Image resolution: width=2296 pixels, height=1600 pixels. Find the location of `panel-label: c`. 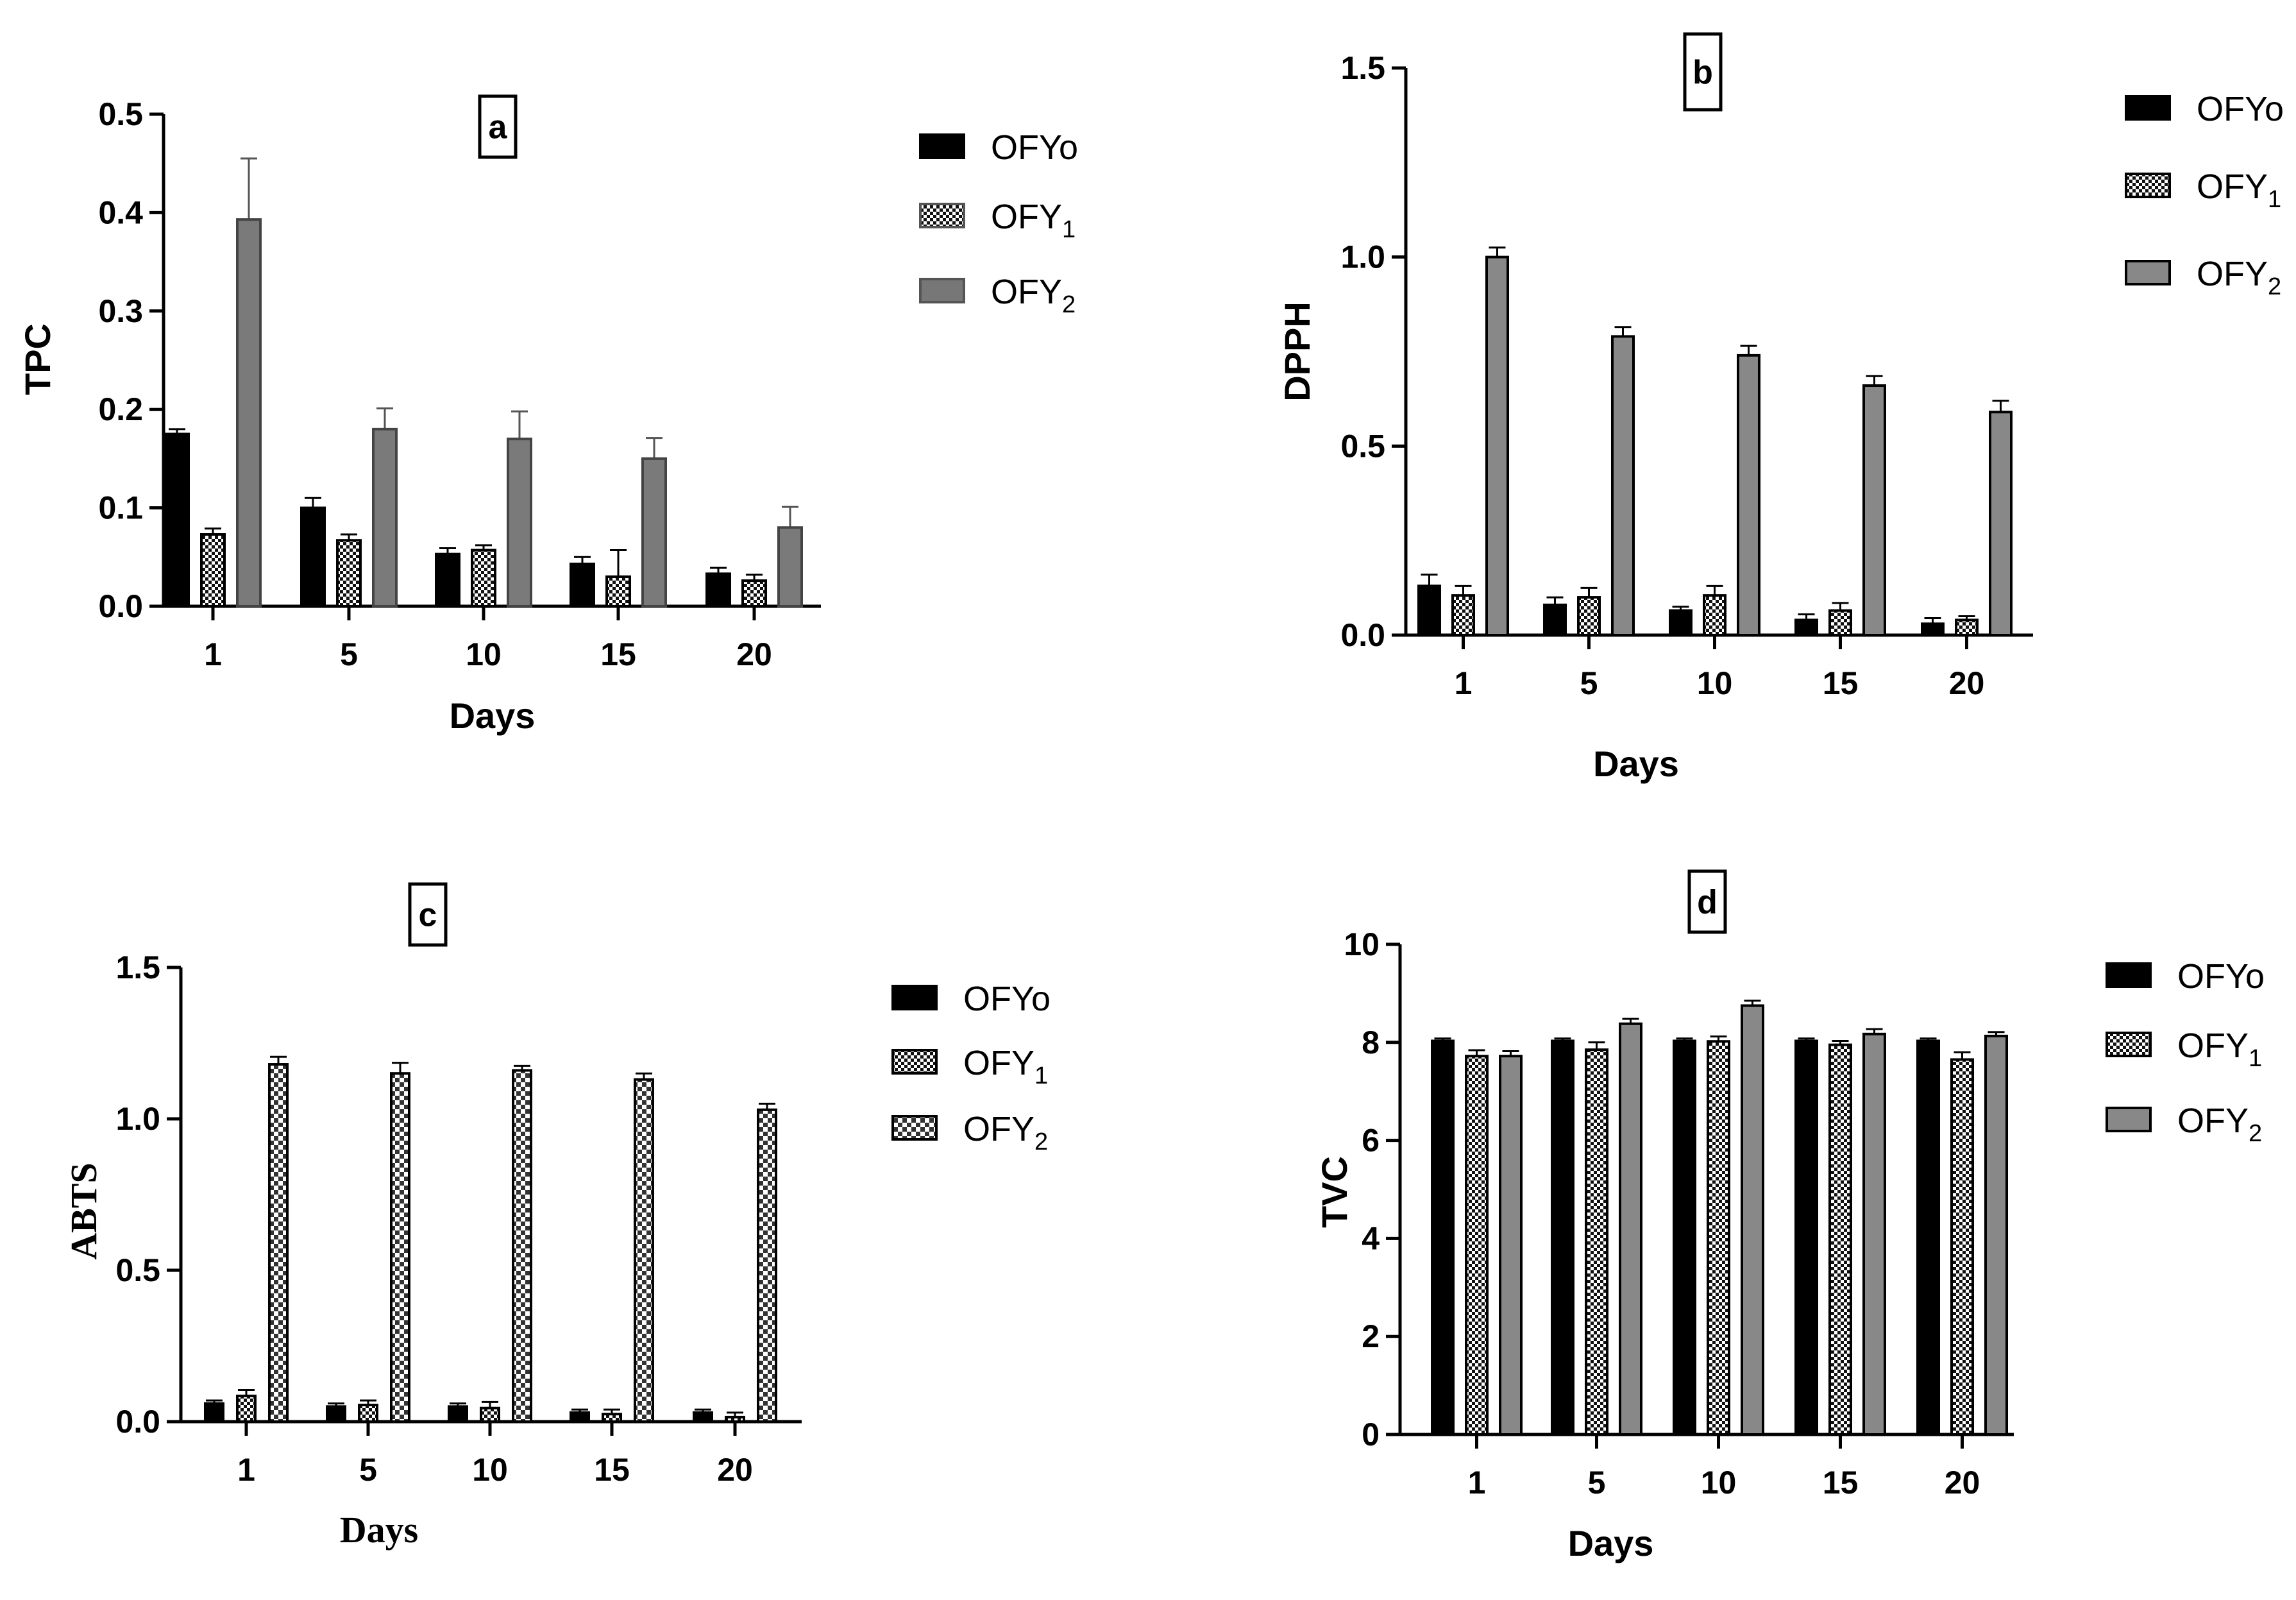

panel-label: c is located at coordinates (428, 915).